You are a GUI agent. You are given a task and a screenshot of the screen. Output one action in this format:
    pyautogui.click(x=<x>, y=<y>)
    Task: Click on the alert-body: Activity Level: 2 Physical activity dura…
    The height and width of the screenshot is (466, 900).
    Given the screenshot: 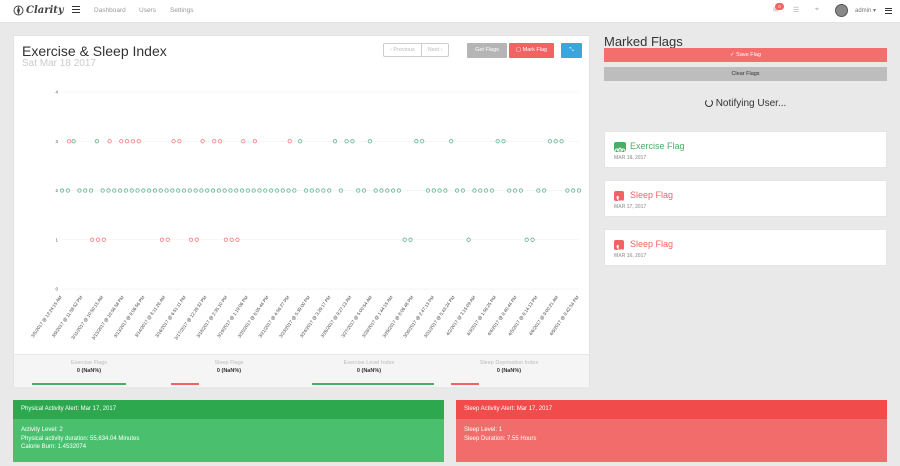 What is the action you would take?
    pyautogui.click(x=228, y=440)
    